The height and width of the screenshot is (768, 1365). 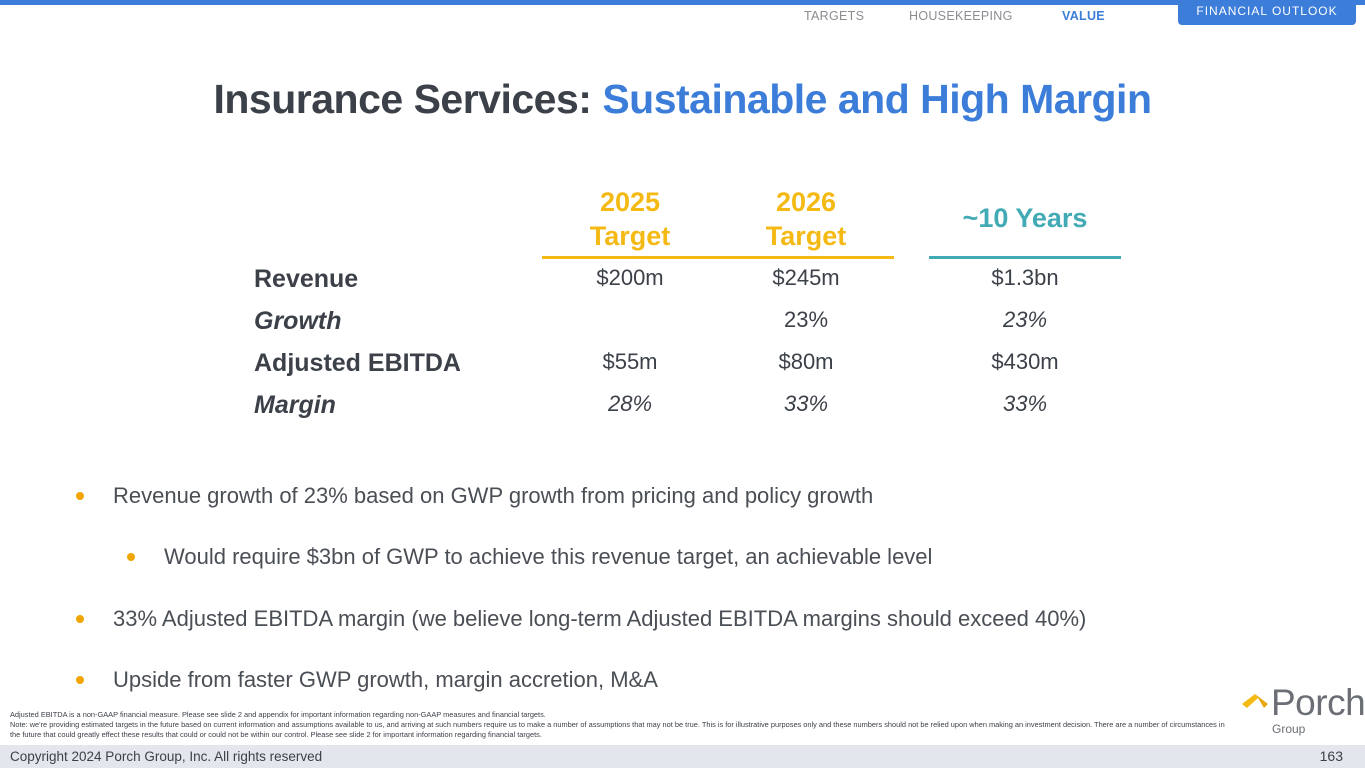 What do you see at coordinates (1331, 756) in the screenshot?
I see `page-number: 163` at bounding box center [1331, 756].